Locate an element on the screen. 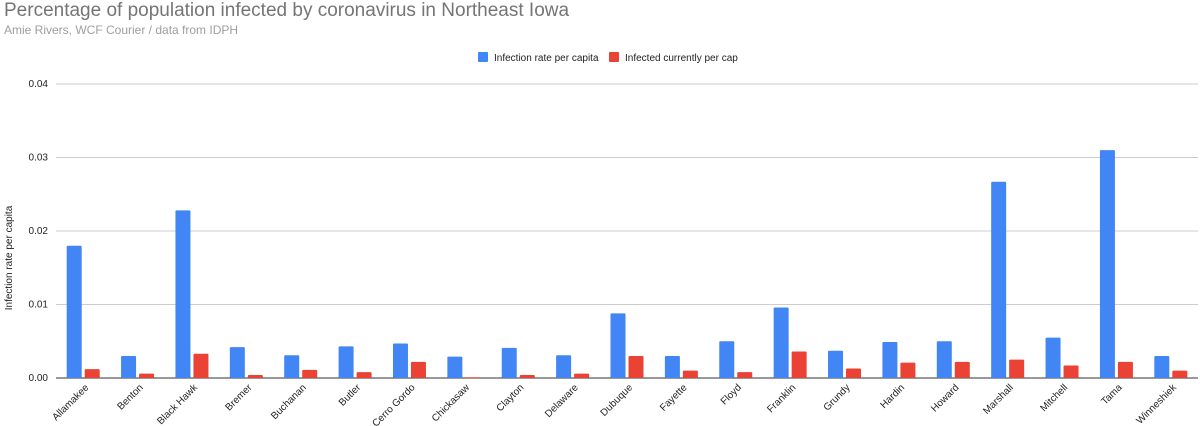 The width and height of the screenshot is (1200, 426). bar-infection-rate-floyd is located at coordinates (727, 359).